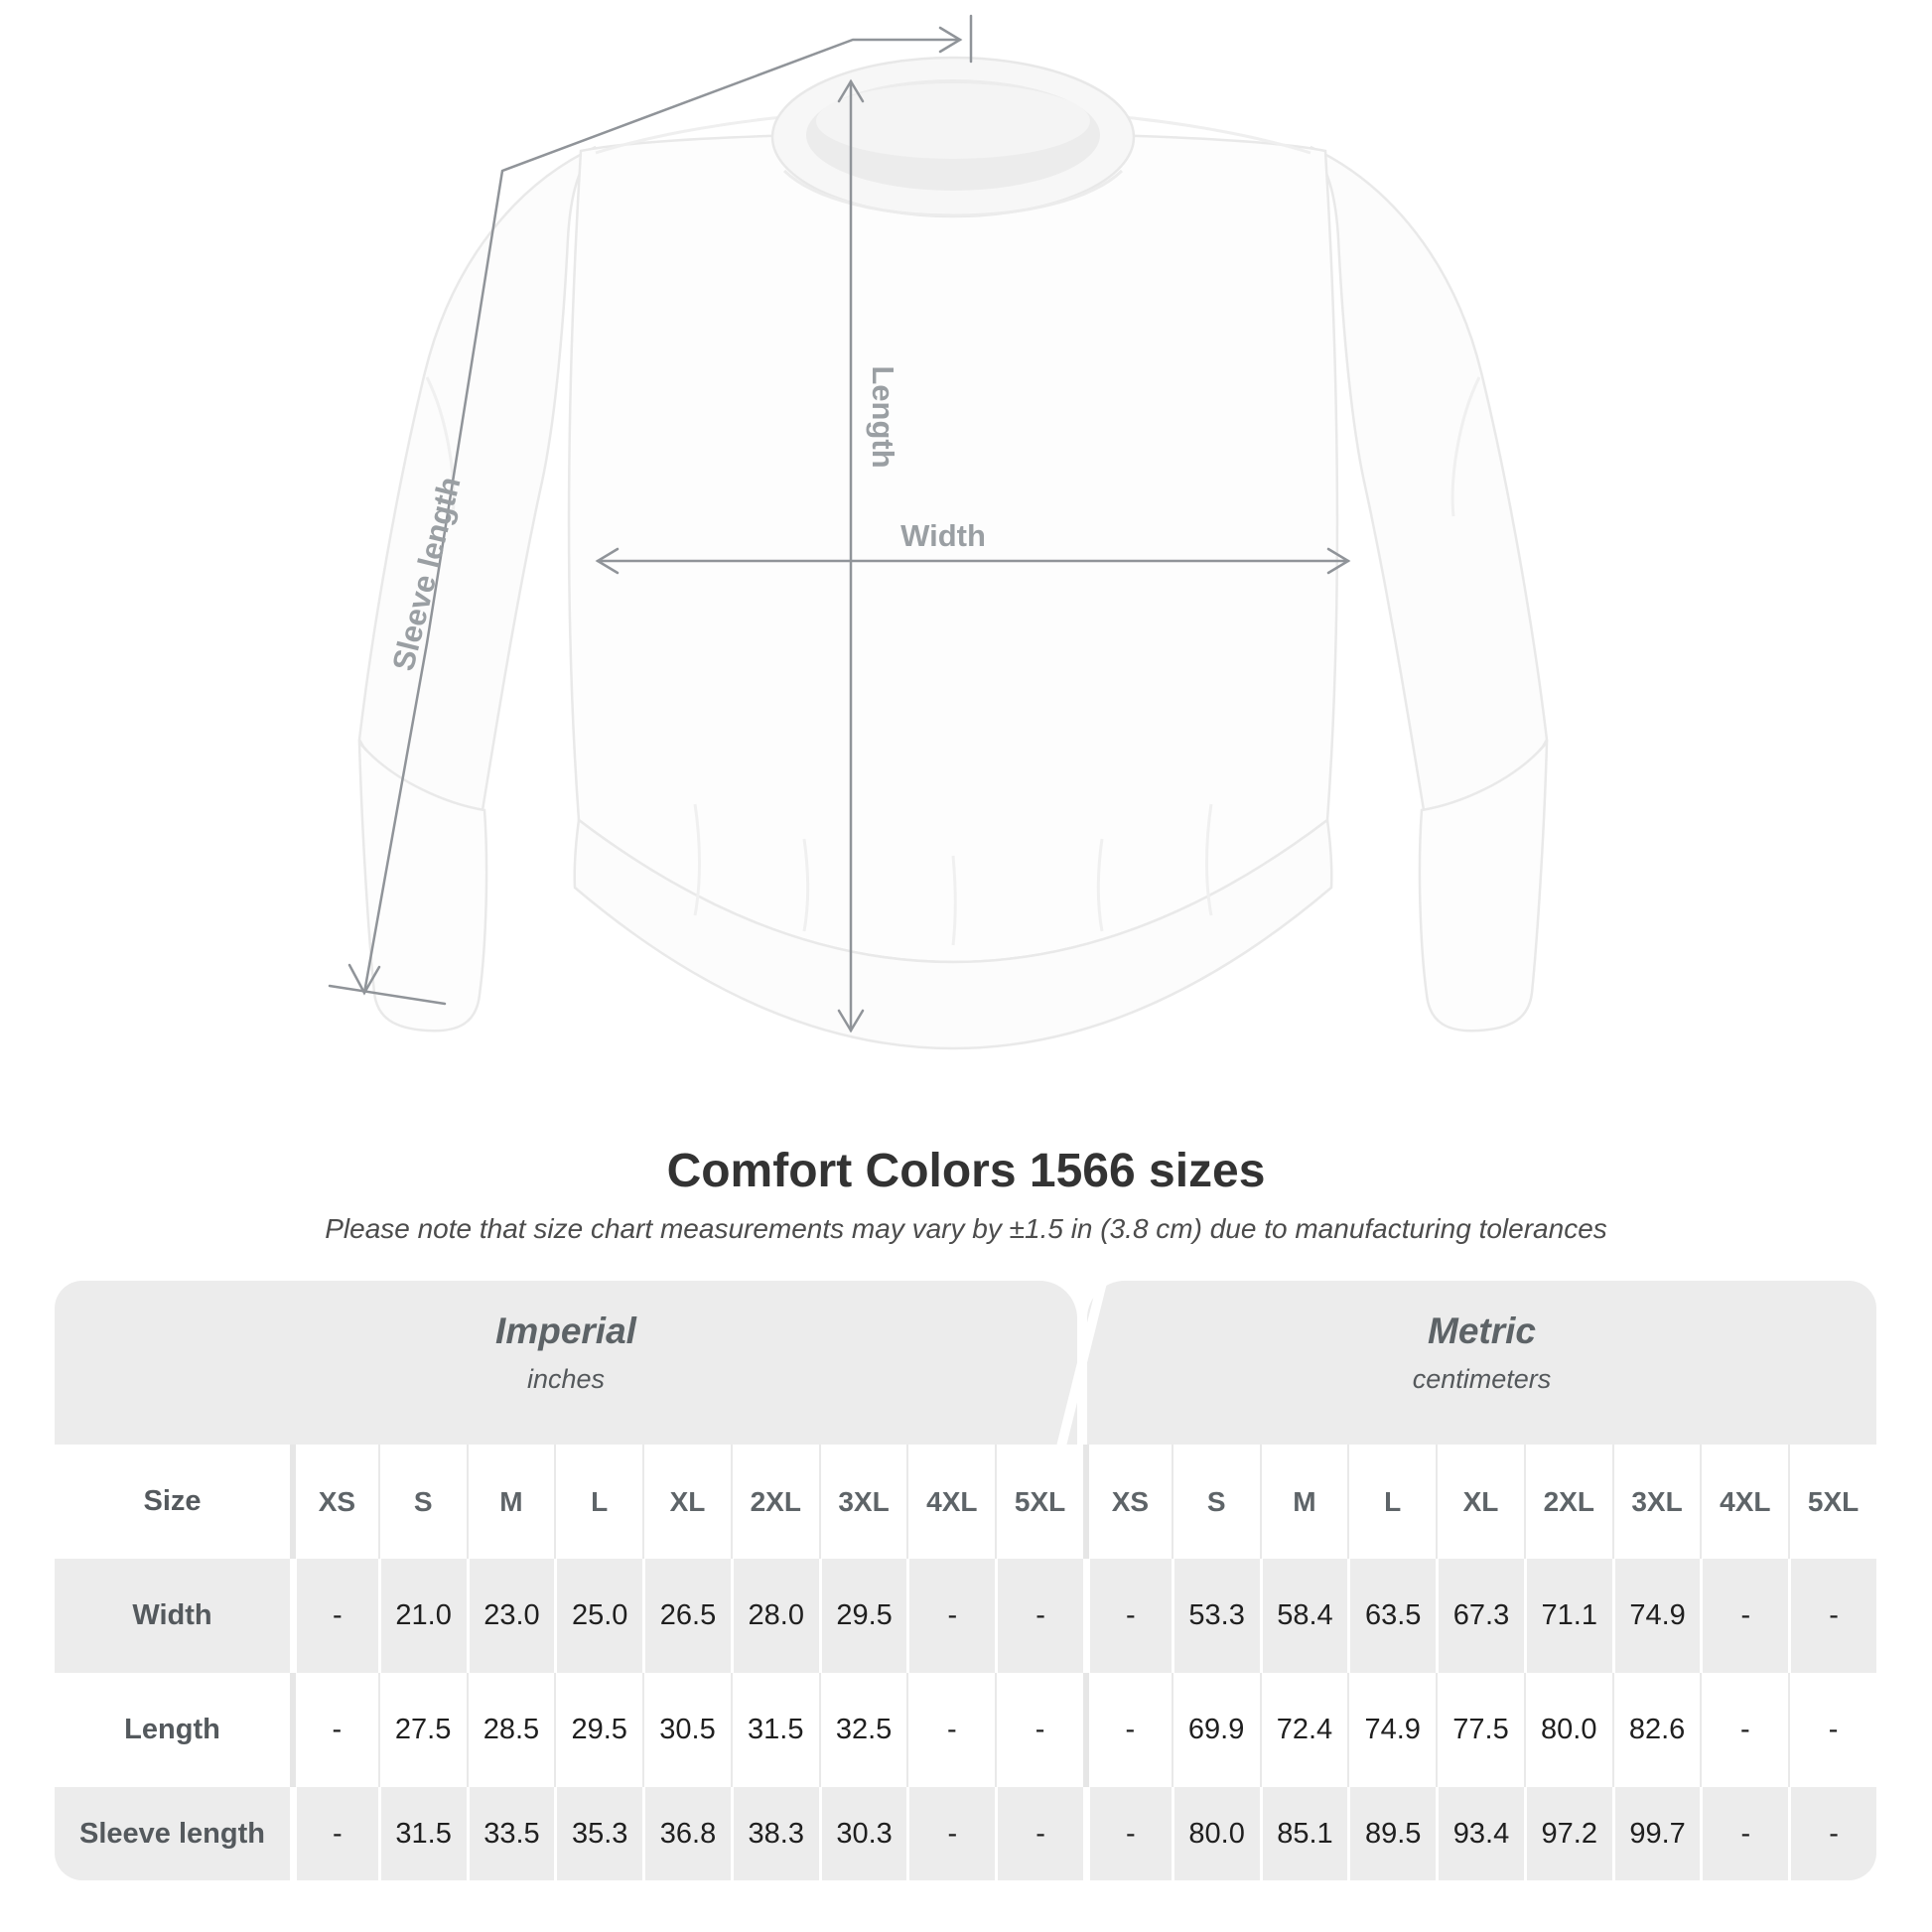  Describe the element at coordinates (687, 1730) in the screenshot. I see `value-cell-imperial: 30.5` at that location.